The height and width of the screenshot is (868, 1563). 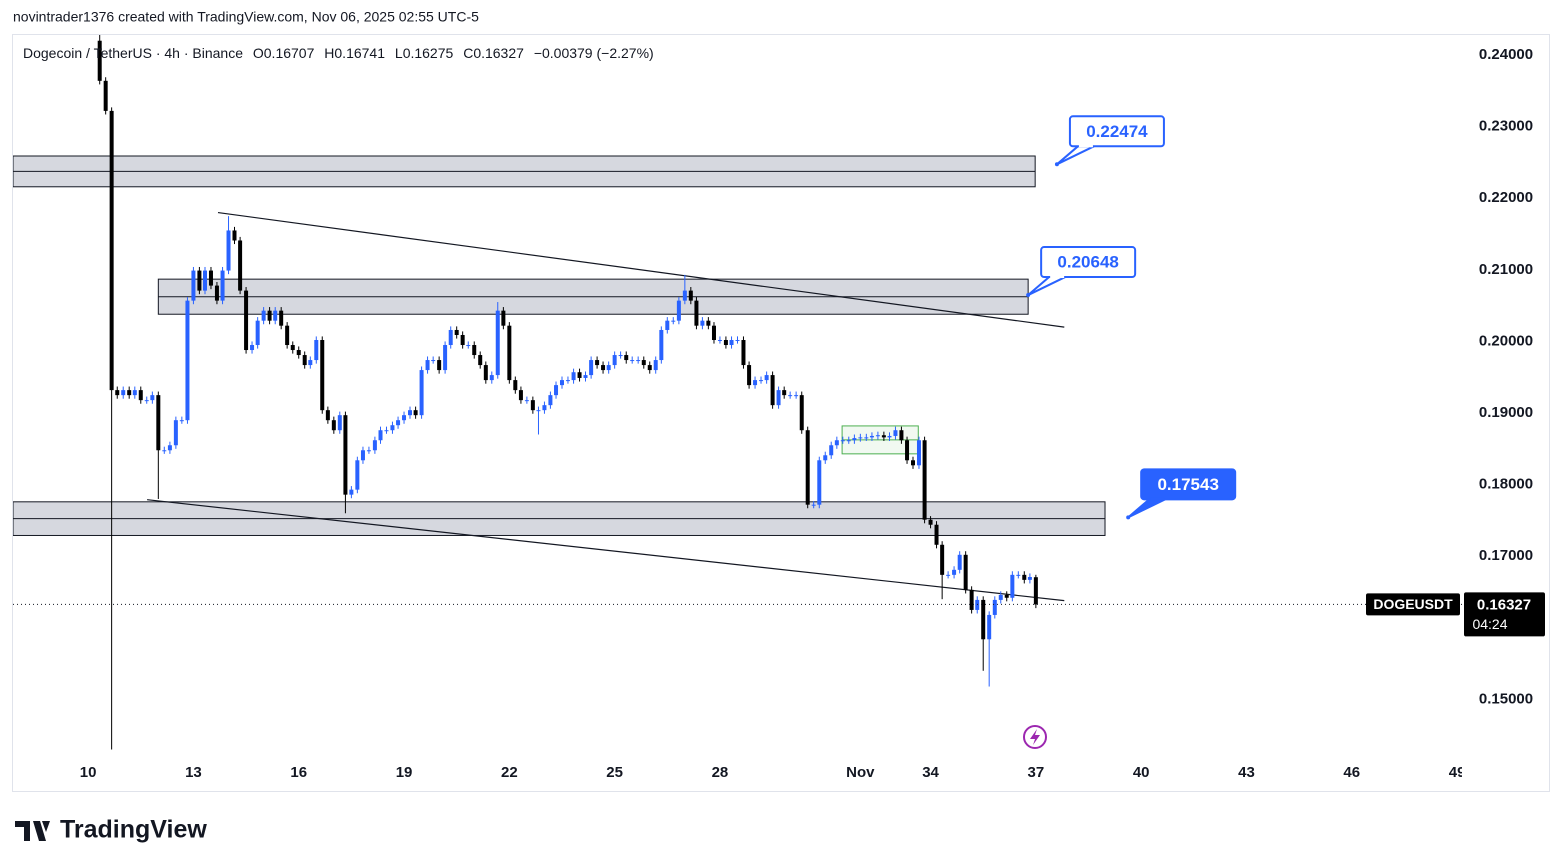 I want to click on x-tick-label: 49, so click(x=1457, y=772).